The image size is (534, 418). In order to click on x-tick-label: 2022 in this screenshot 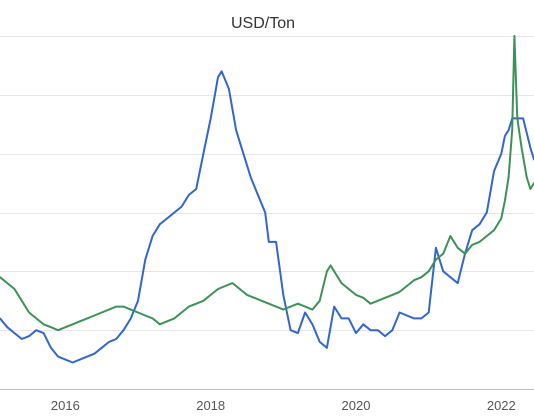, I will do `click(501, 405)`.